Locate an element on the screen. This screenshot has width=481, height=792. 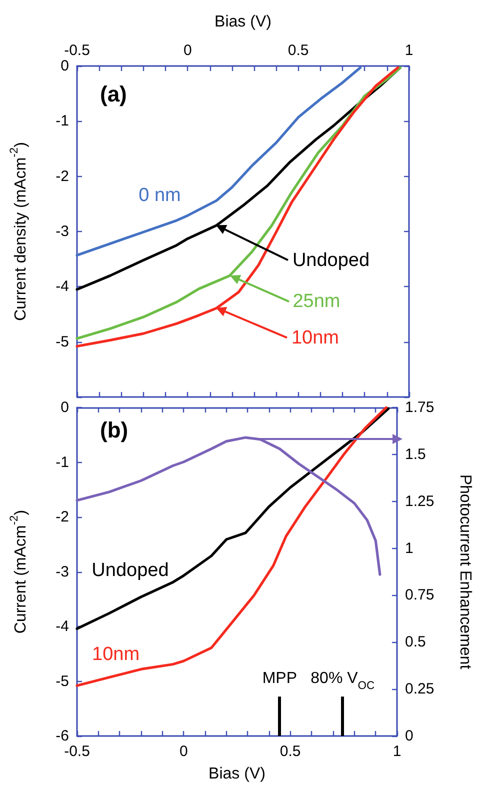
series-label: 0 nm is located at coordinates (159, 195).